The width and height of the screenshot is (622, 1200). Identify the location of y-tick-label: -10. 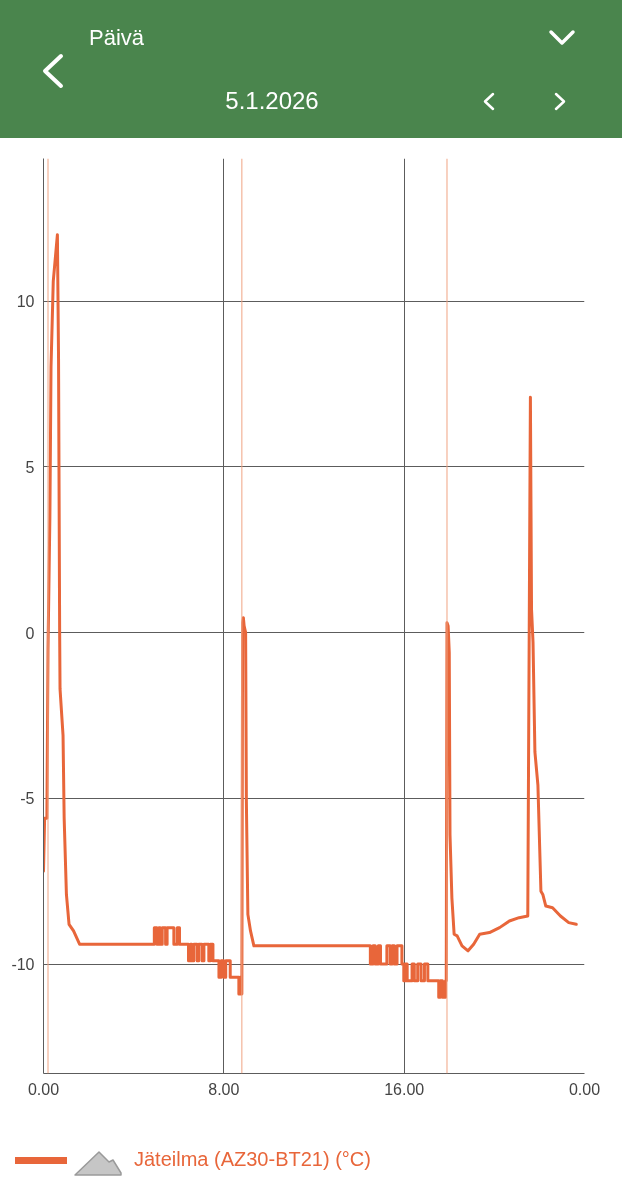
(23, 965).